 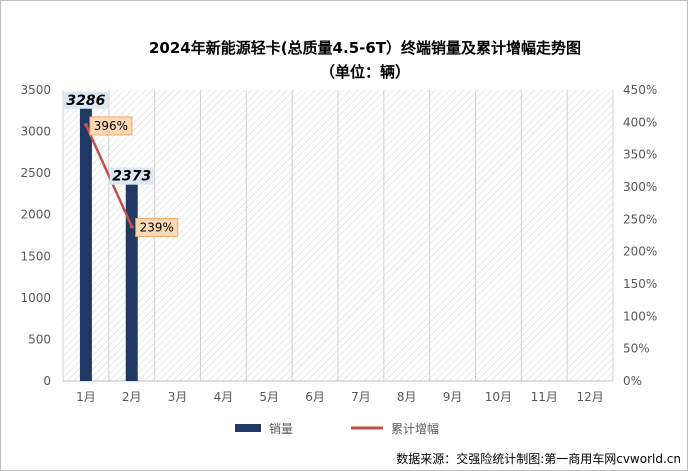 I want to click on legend: 销量 累计增幅, so click(x=337, y=428).